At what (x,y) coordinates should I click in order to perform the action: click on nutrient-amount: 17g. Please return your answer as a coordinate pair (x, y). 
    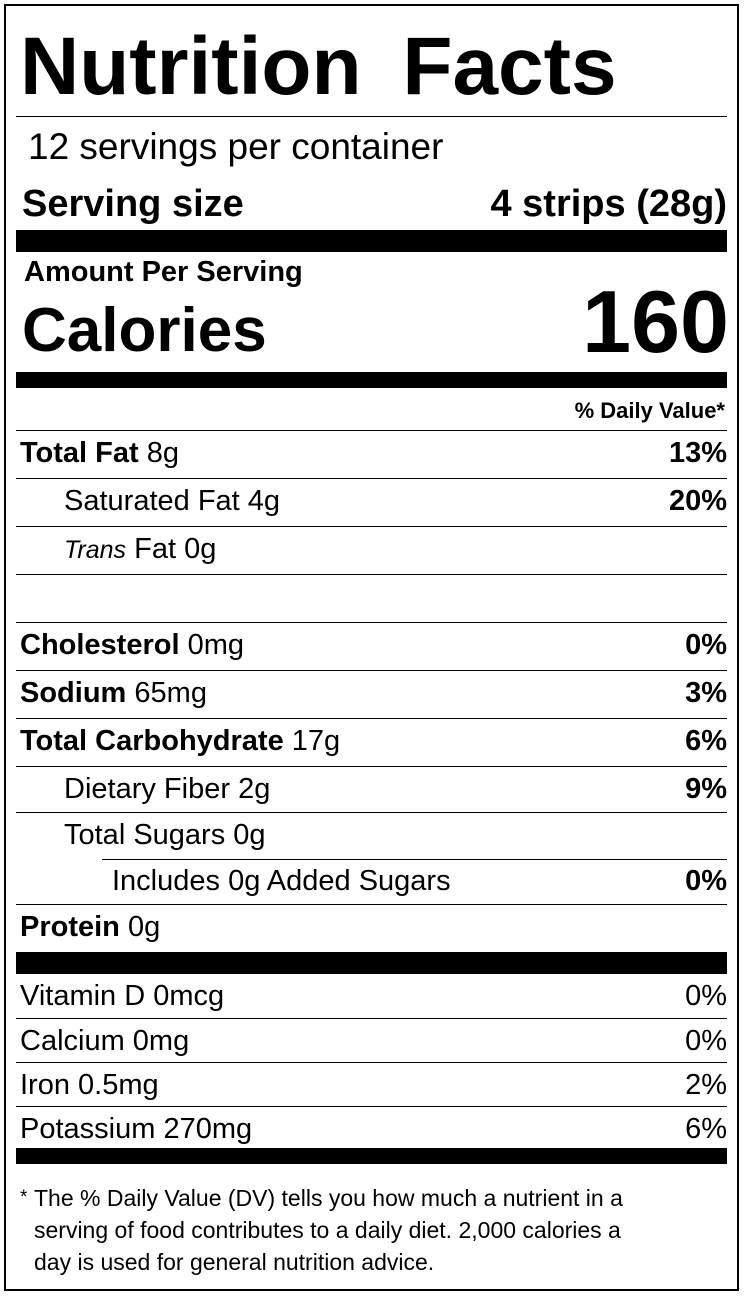
    Looking at the image, I should click on (316, 741).